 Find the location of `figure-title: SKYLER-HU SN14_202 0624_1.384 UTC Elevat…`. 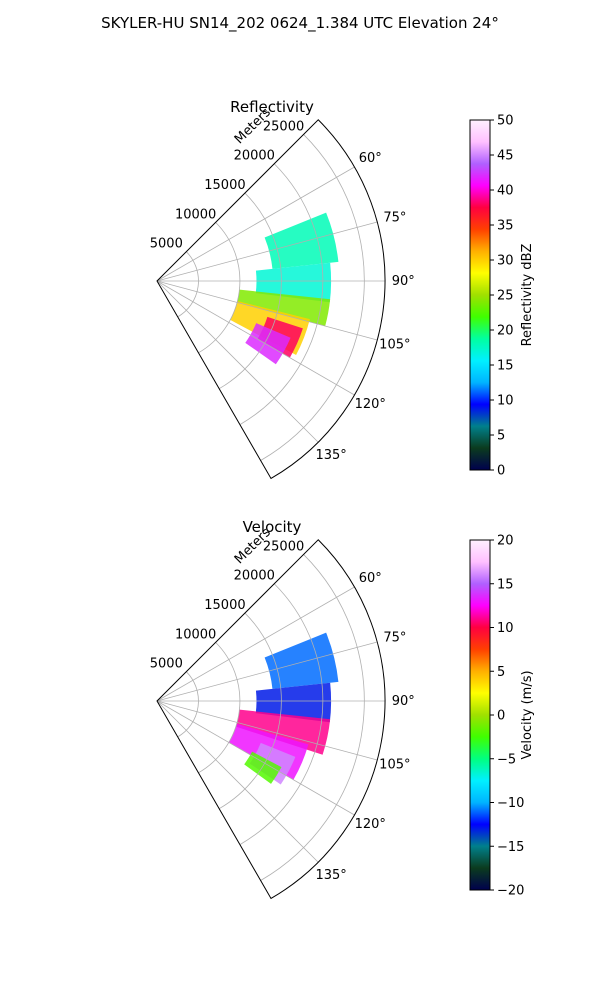

figure-title: SKYLER-HU SN14_202 0624_1.384 UTC Elevat… is located at coordinates (300, 23).